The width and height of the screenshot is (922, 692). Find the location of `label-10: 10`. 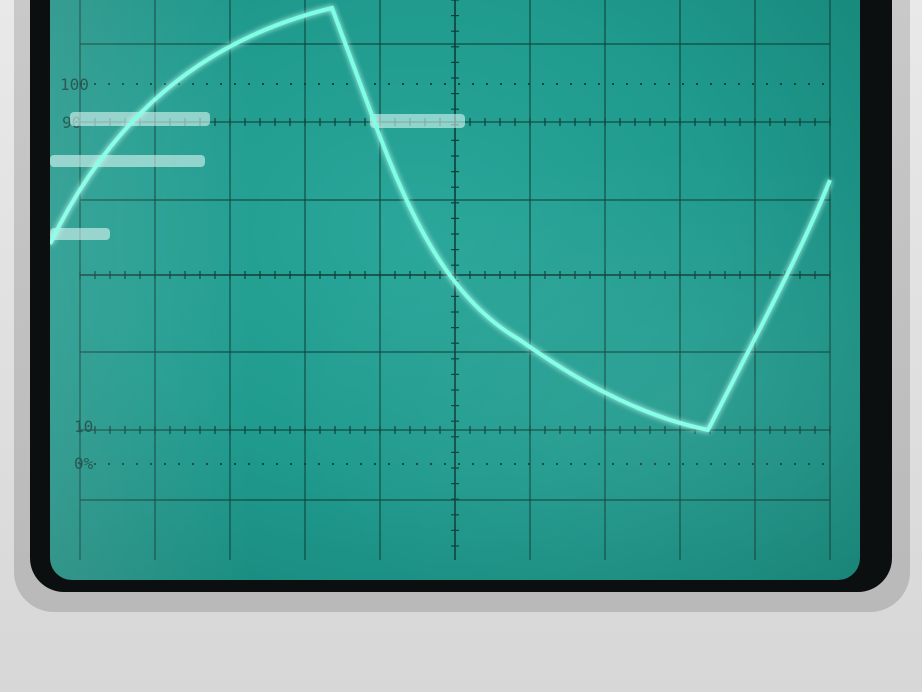

label-10: 10 is located at coordinates (83, 426).